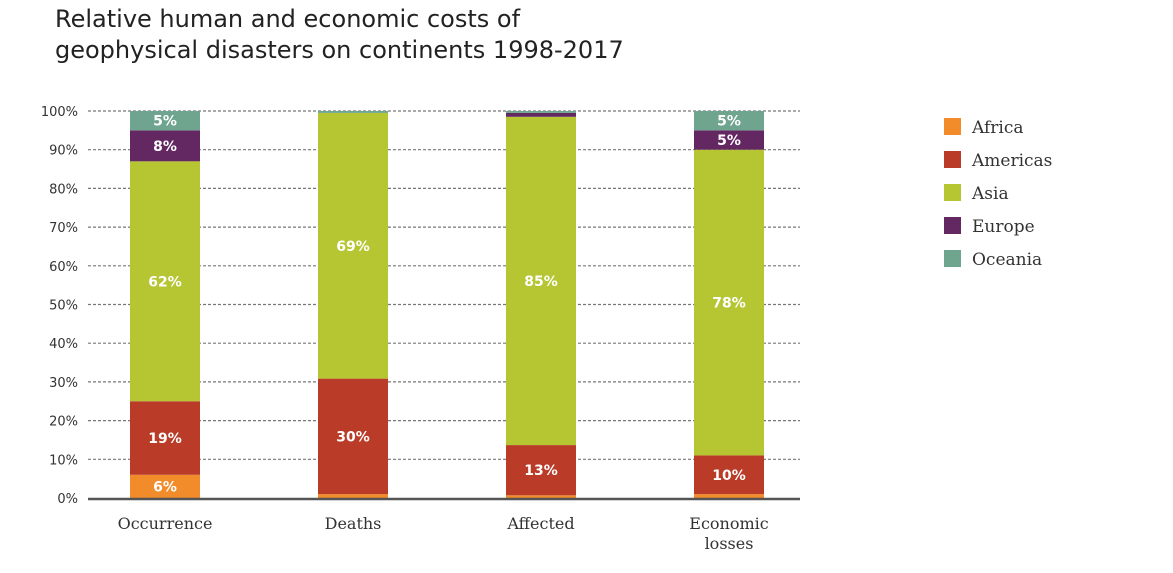 This screenshot has height=573, width=1173. What do you see at coordinates (63, 422) in the screenshot?
I see `y-tick-label: 20%` at bounding box center [63, 422].